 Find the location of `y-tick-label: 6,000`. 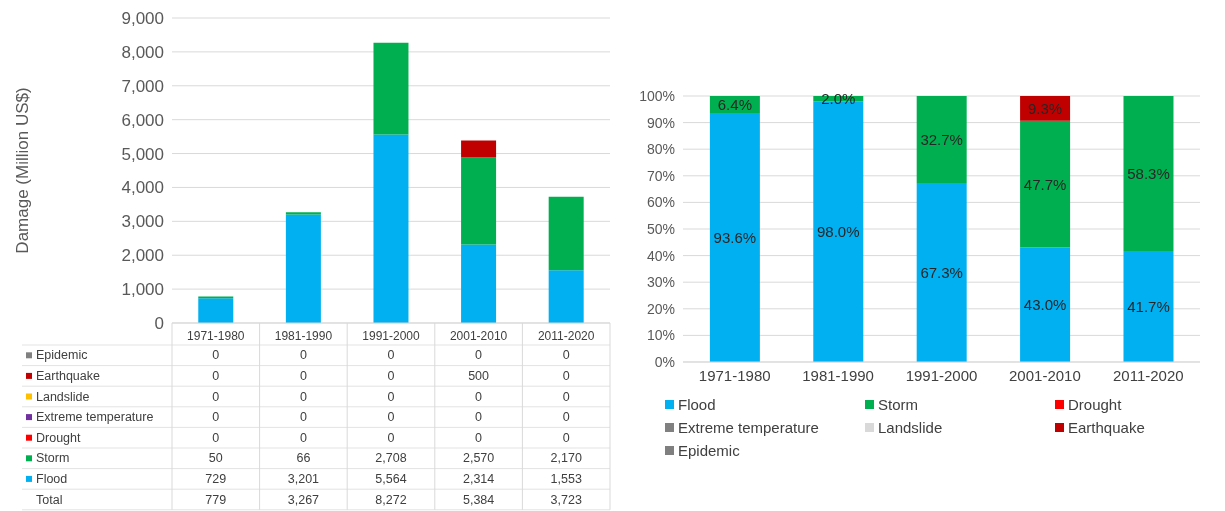

y-tick-label: 6,000 is located at coordinates (142, 120).